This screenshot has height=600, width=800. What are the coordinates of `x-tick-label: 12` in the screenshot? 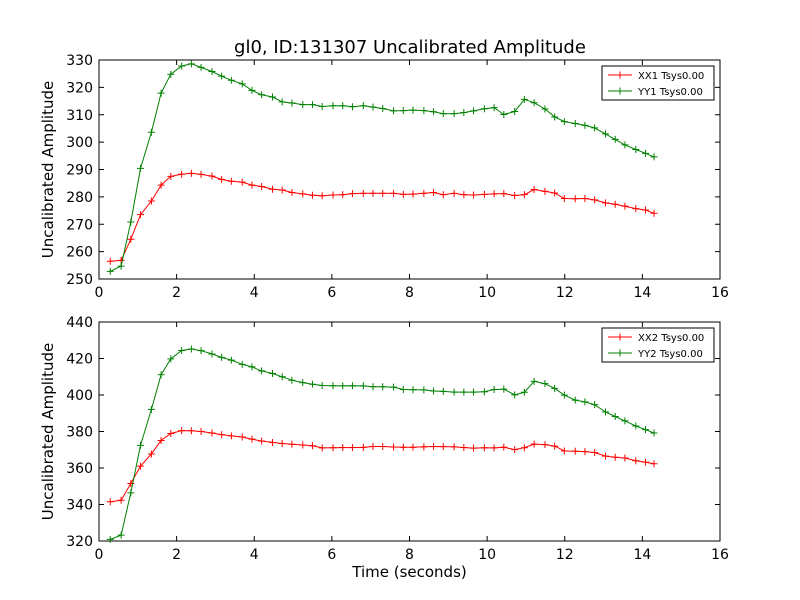 It's located at (565, 555).